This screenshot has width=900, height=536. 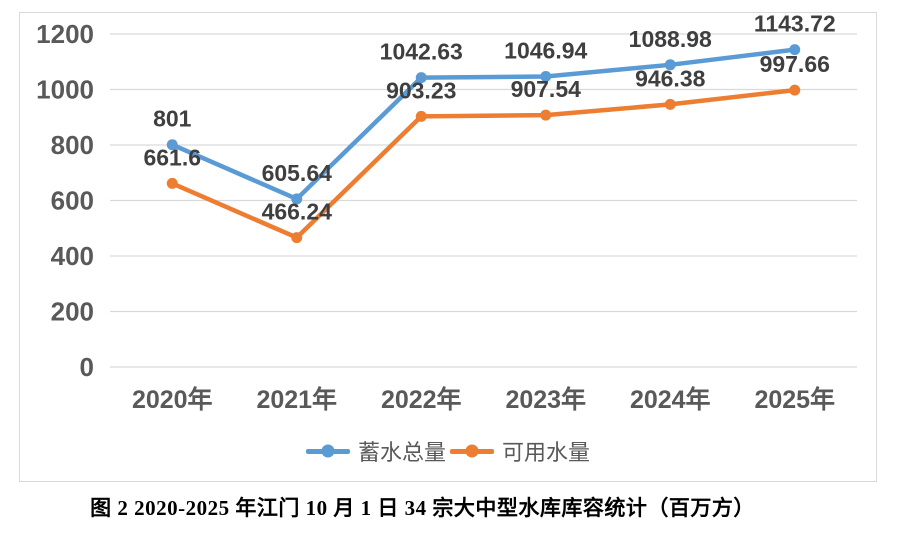 What do you see at coordinates (72, 256) in the screenshot?
I see `y-axis-tick-label: 400` at bounding box center [72, 256].